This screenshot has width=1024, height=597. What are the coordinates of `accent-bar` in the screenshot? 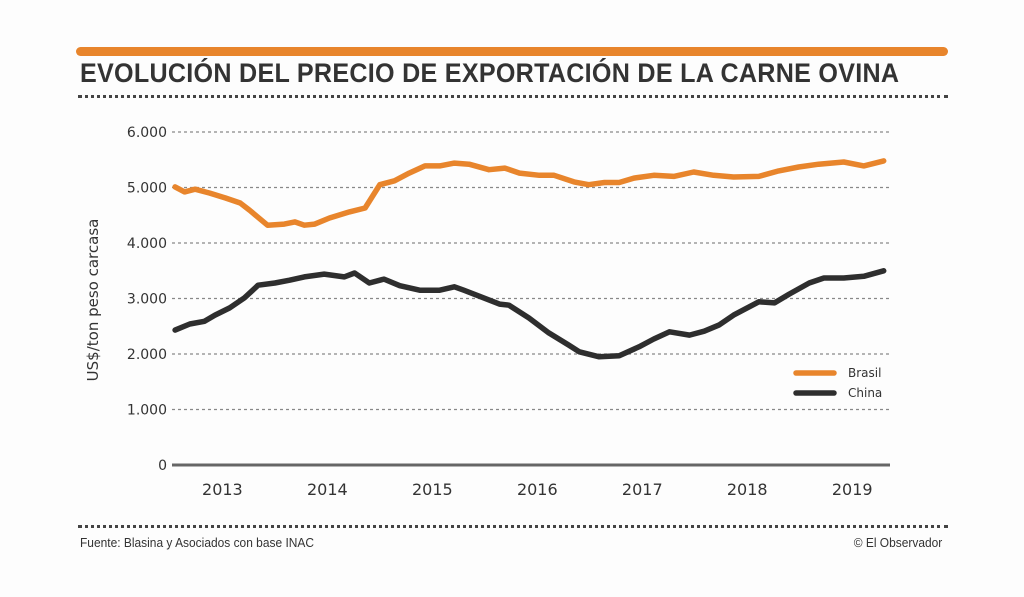 It's located at (512, 51).